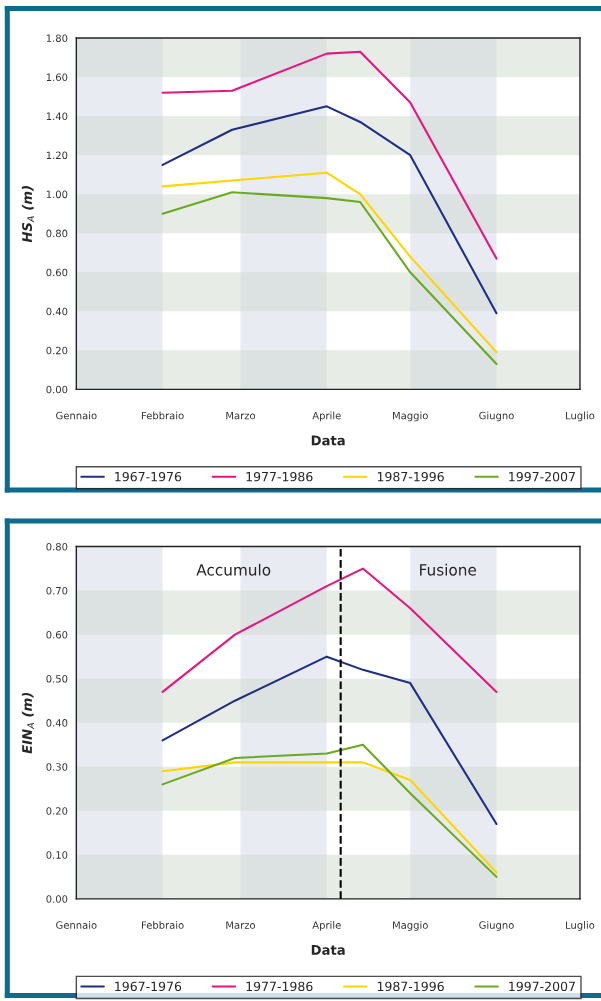  Describe the element at coordinates (448, 569) in the screenshot. I see `annotation: Fusione` at that location.